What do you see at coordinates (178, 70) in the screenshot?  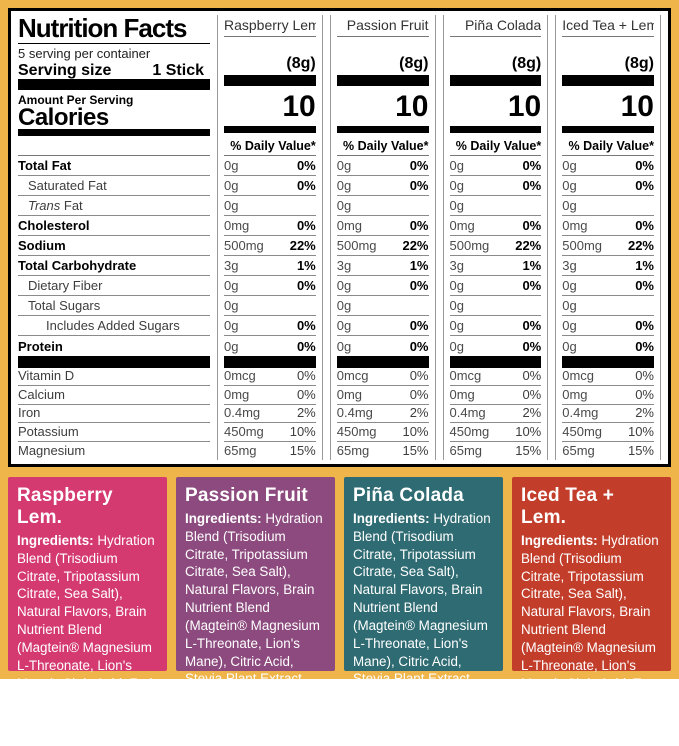 I see `serving-size-value: 1 Stick` at bounding box center [178, 70].